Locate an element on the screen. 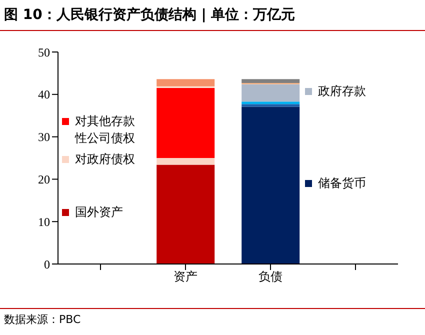 The image size is (425, 335). x-tick-label: 负债 is located at coordinates (270, 277).